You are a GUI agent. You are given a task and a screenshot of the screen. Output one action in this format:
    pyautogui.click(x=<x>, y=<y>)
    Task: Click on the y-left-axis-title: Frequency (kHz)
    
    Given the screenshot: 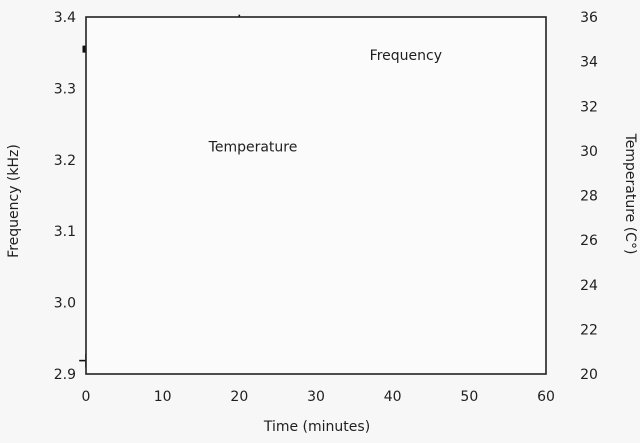 What is the action you would take?
    pyautogui.click(x=14, y=201)
    